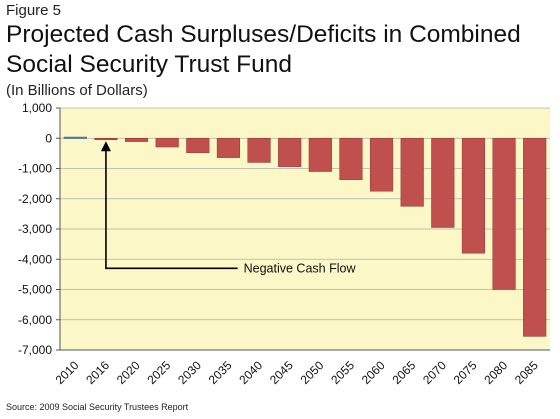 The width and height of the screenshot is (560, 419). What do you see at coordinates (106, 139) in the screenshot?
I see `bar-2016` at bounding box center [106, 139].